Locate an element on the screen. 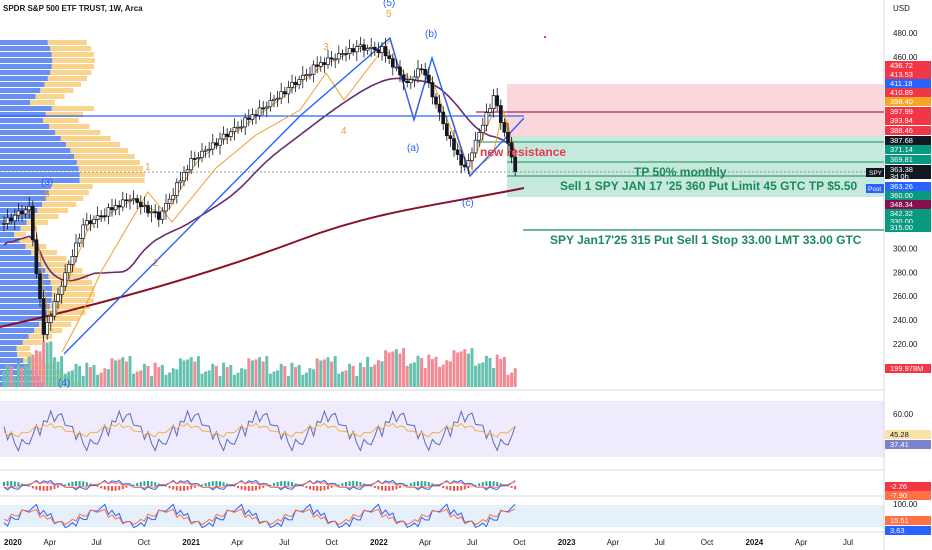  time-tick-label: Jul is located at coordinates (660, 542).